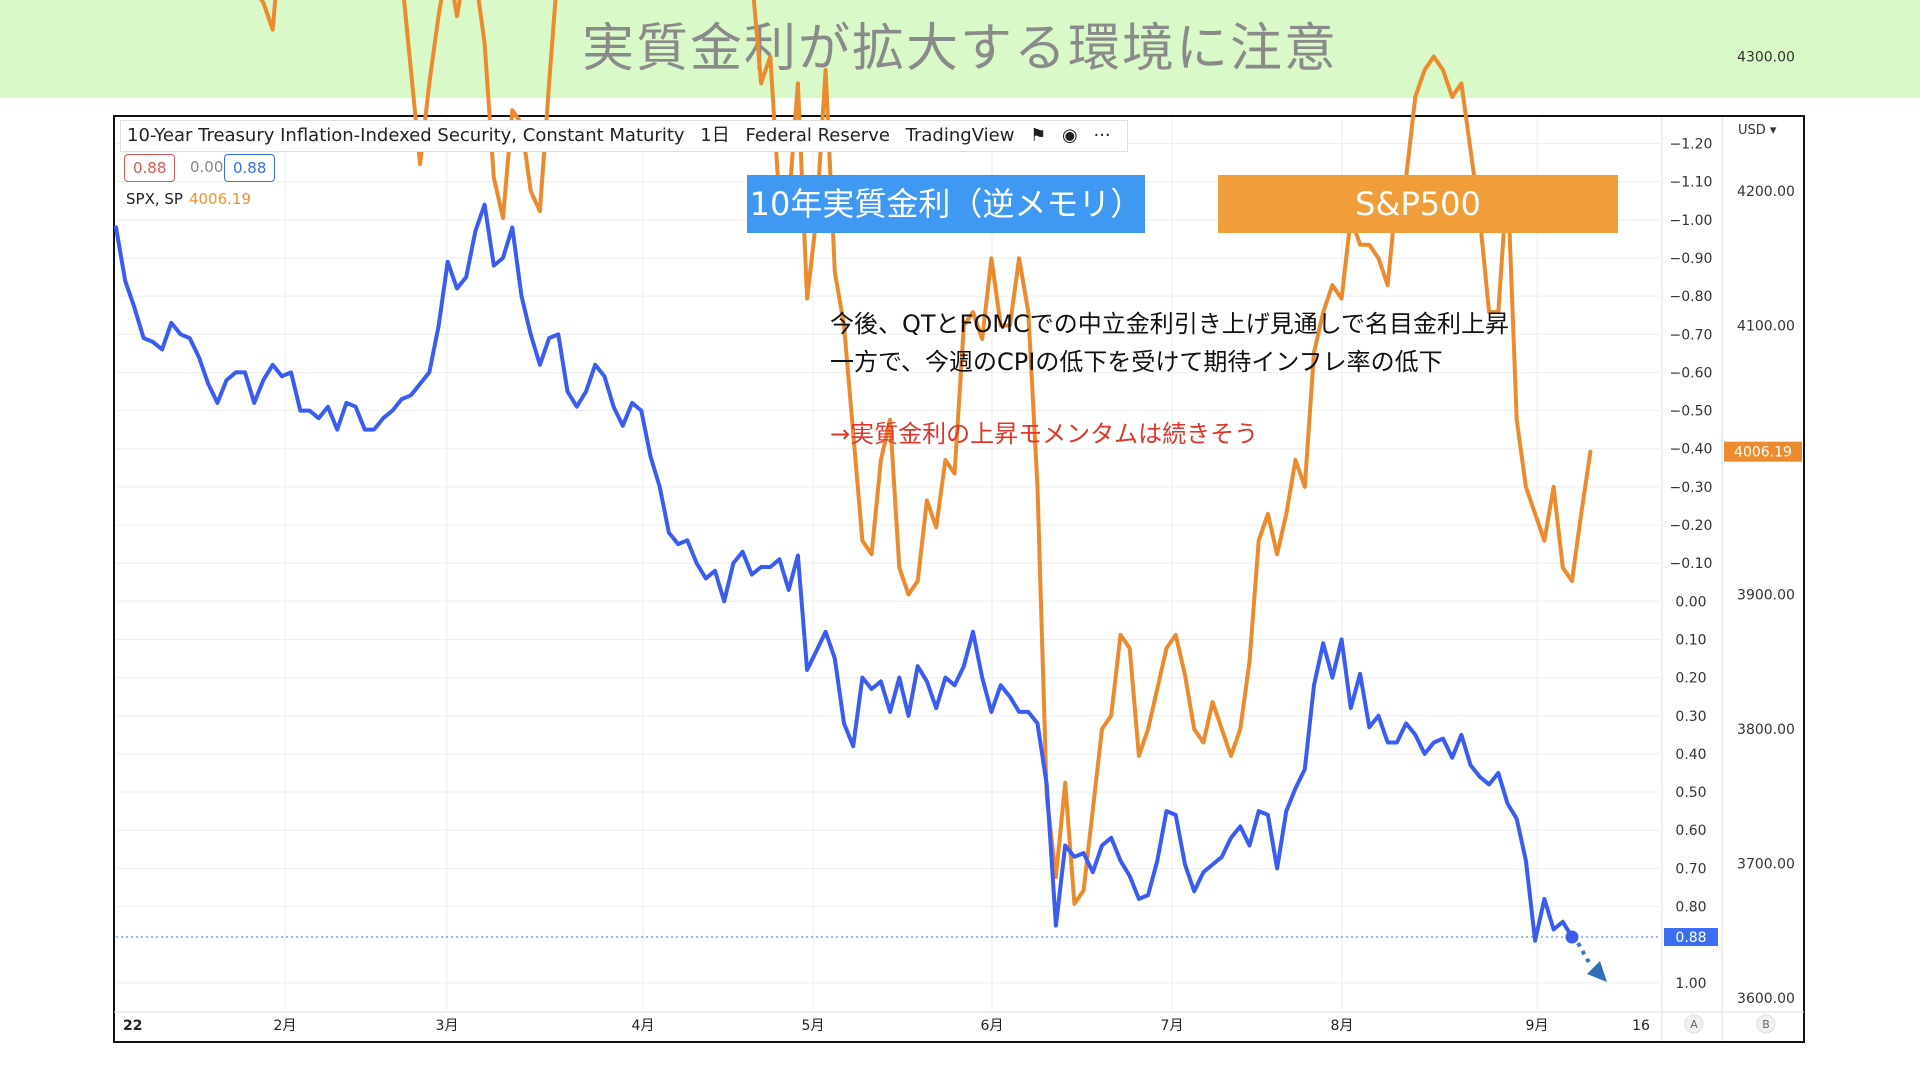 This screenshot has width=1920, height=1080. What do you see at coordinates (1691, 259) in the screenshot?
I see `real-axis-tick-label: −0.90` at bounding box center [1691, 259].